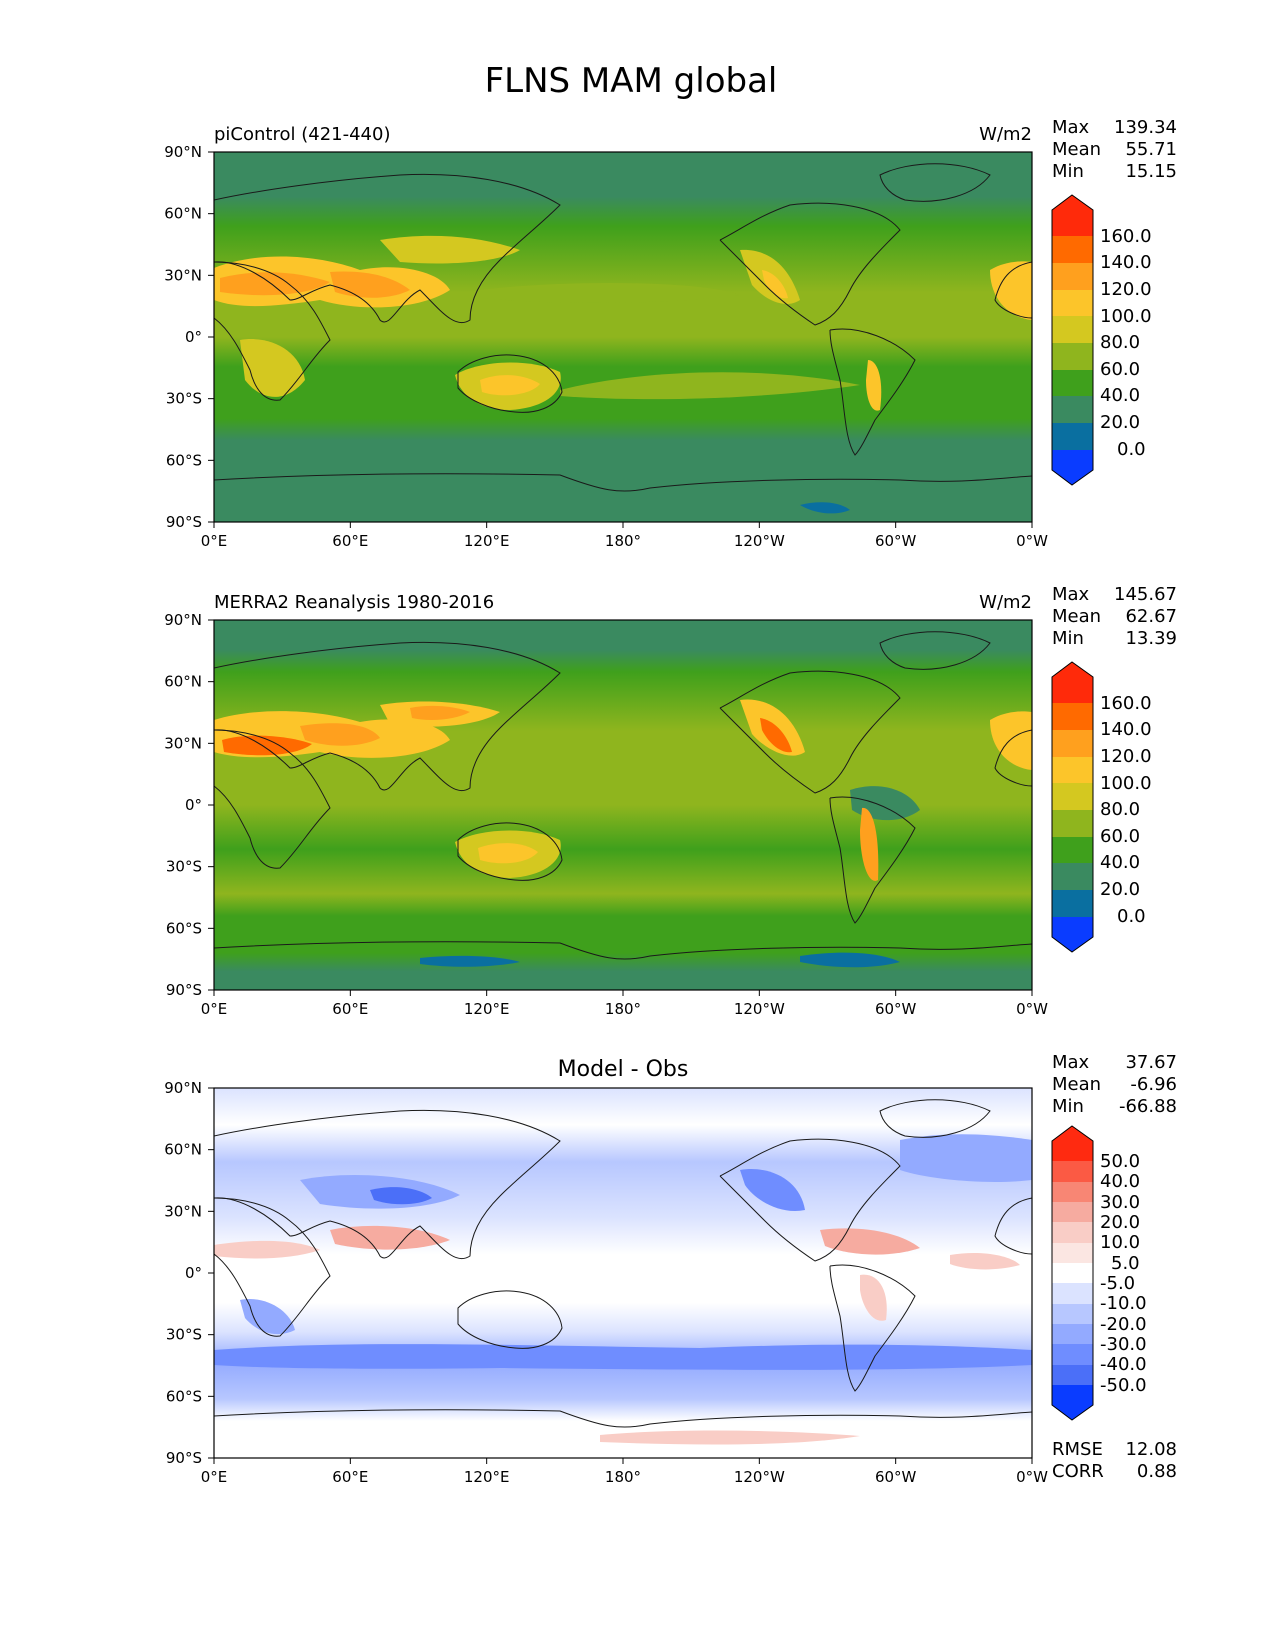 This screenshot has height=1650, width=1275. I want to click on field-blob-tibet-core, so click(440, 712).